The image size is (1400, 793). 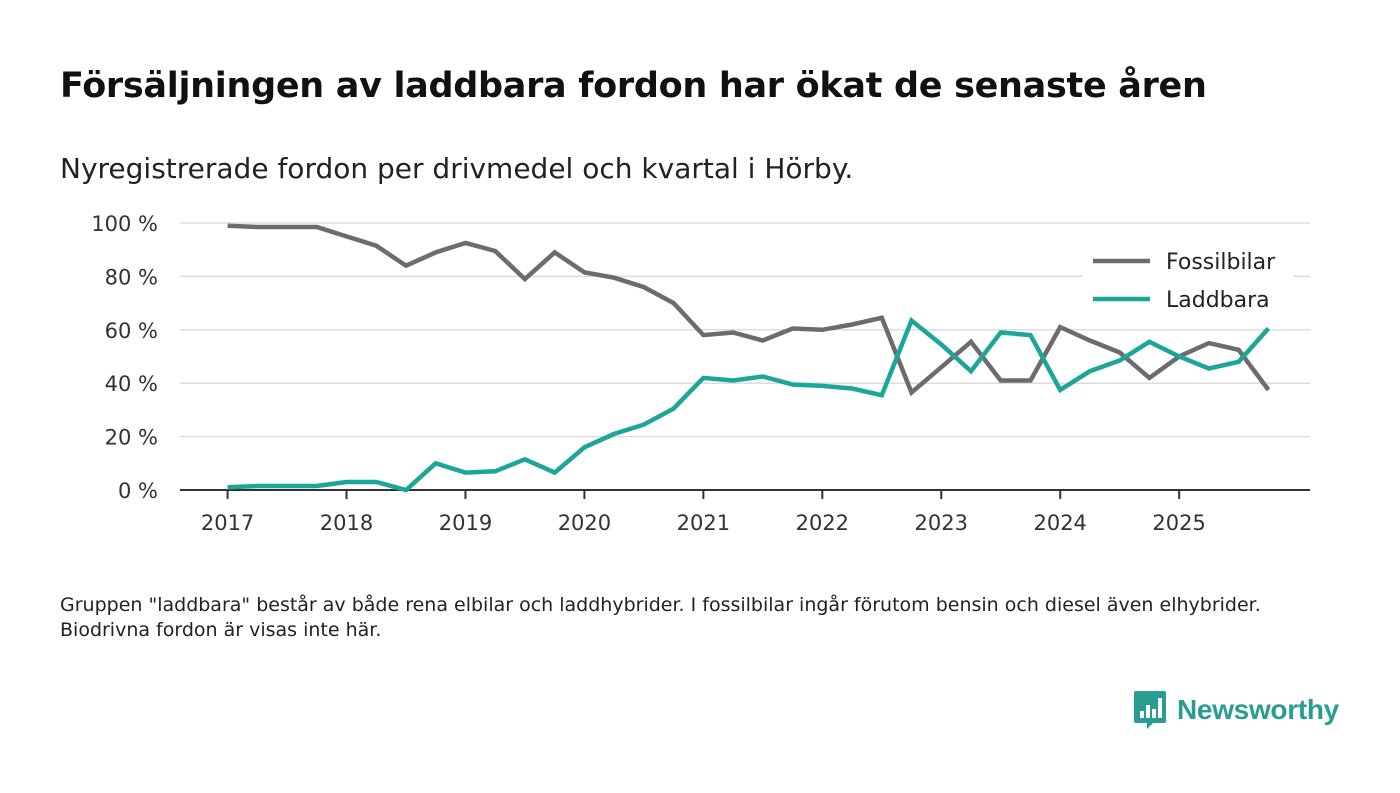 What do you see at coordinates (1221, 262) in the screenshot?
I see `legend-label-fossilbilar: Fossilbilar` at bounding box center [1221, 262].